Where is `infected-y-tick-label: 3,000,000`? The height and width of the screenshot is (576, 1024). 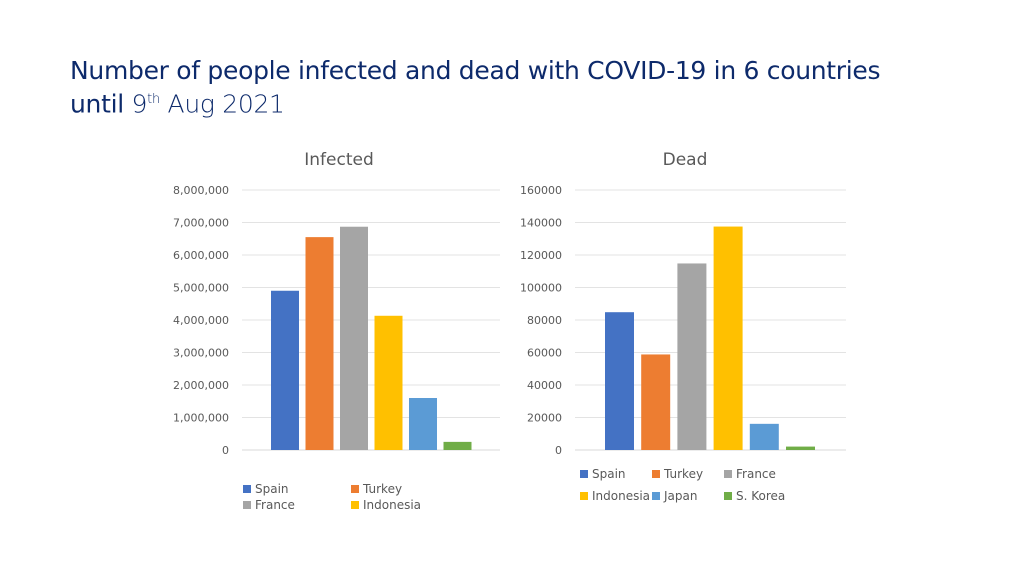
infected-y-tick-label: 3,000,000 is located at coordinates (201, 353).